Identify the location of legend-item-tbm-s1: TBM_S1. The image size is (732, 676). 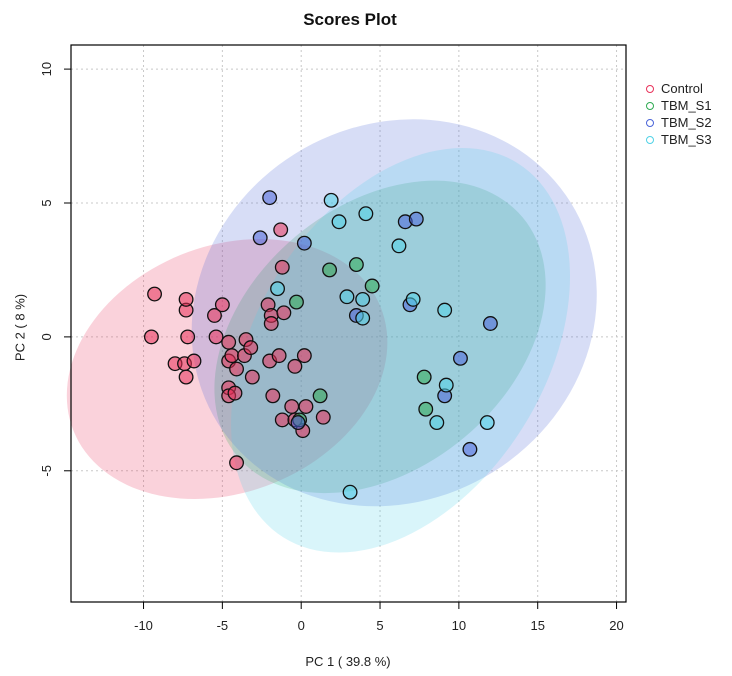
(679, 105).